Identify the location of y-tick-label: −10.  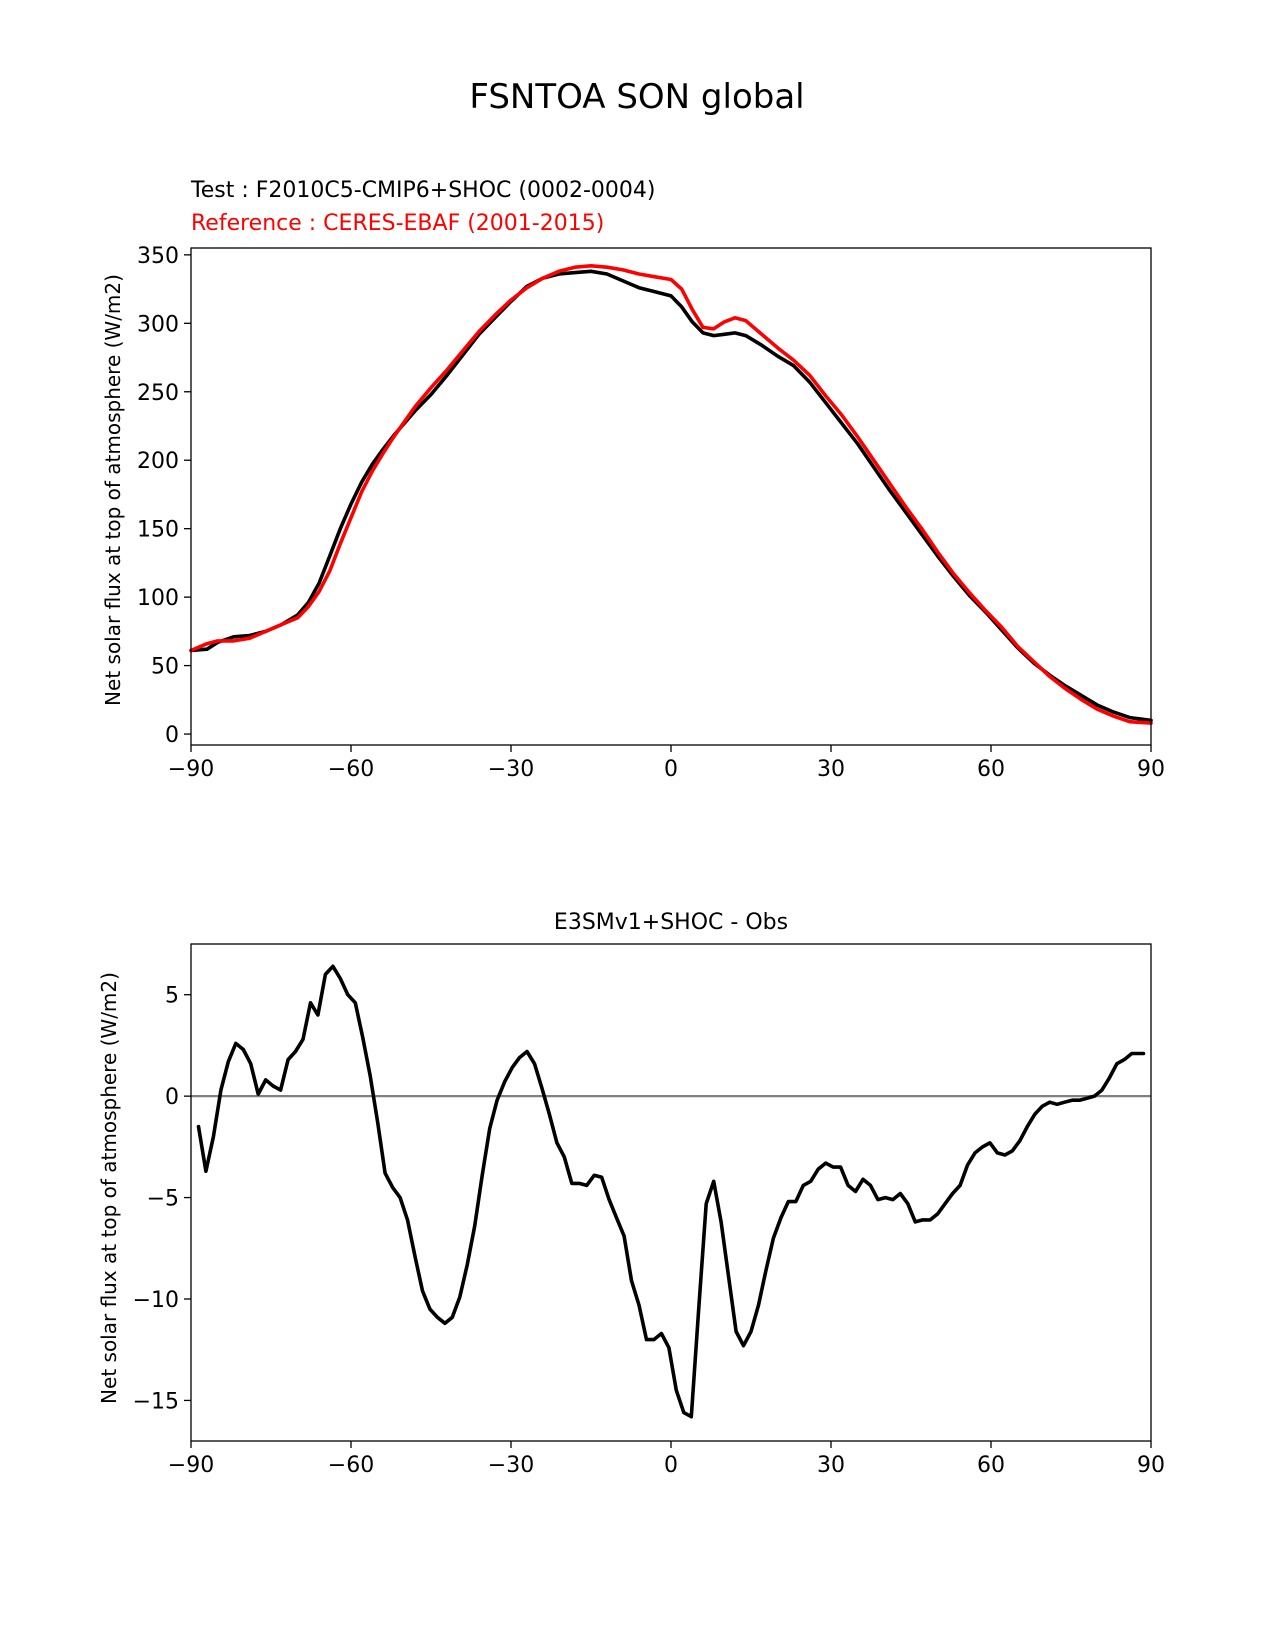
(156, 1300).